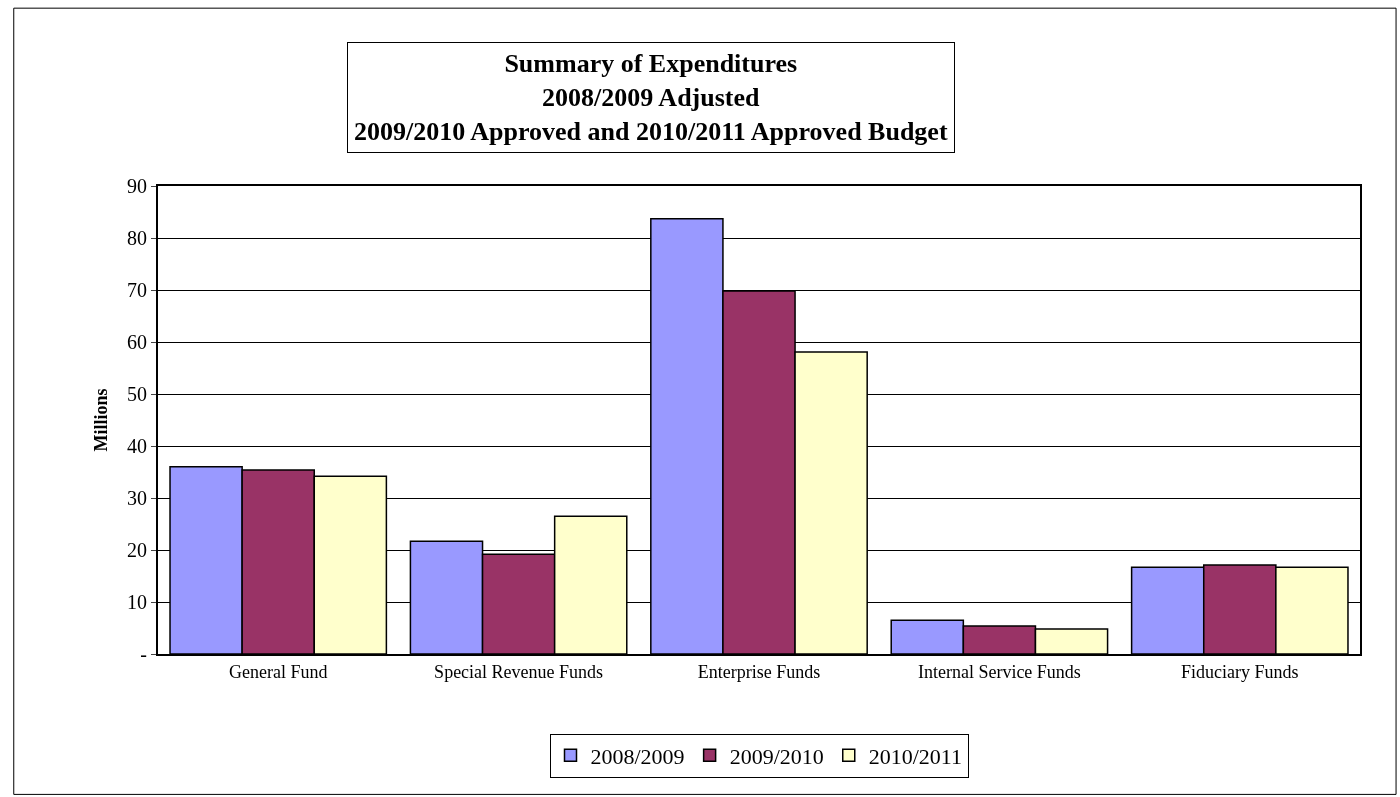  I want to click on y-axis-title: Millions, so click(100, 420).